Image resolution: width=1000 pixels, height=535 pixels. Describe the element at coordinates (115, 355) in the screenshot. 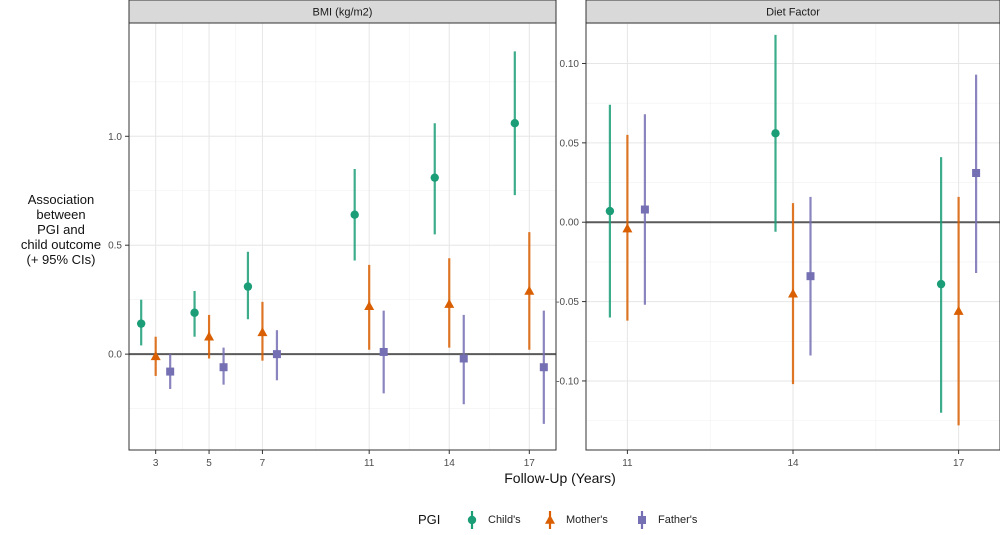

I see `y-tick-label: 0.0` at that location.